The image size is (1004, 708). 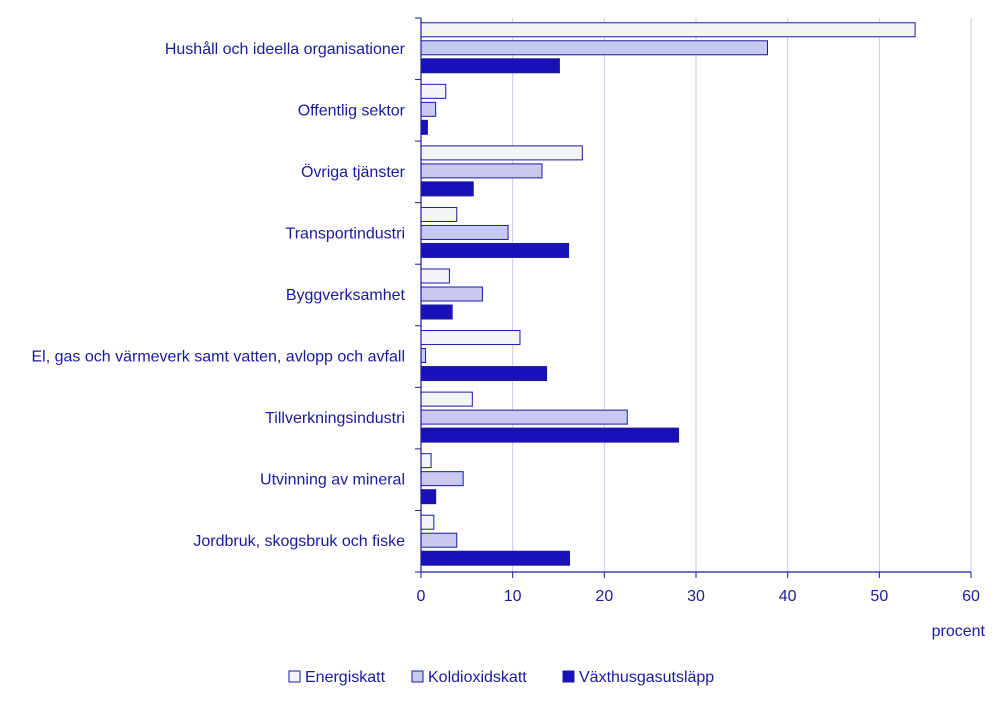 What do you see at coordinates (513, 596) in the screenshot?
I see `x-tick-label: 10` at bounding box center [513, 596].